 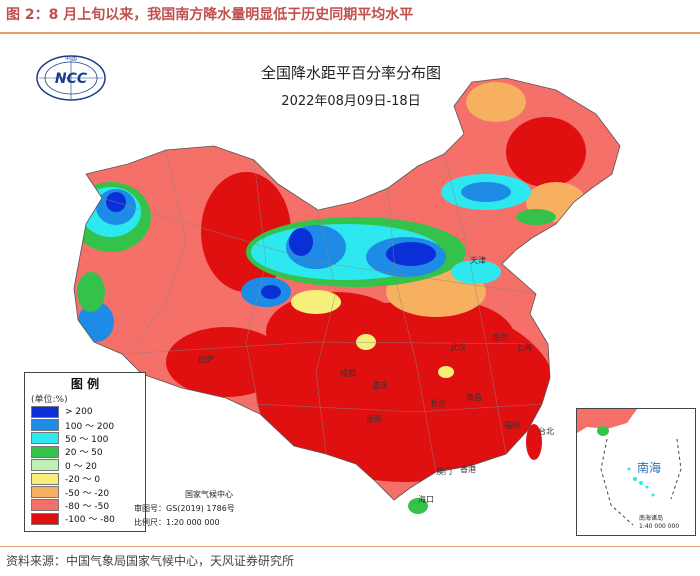 I want to click on legend-label: 20 ～ 50, so click(x=84, y=453).